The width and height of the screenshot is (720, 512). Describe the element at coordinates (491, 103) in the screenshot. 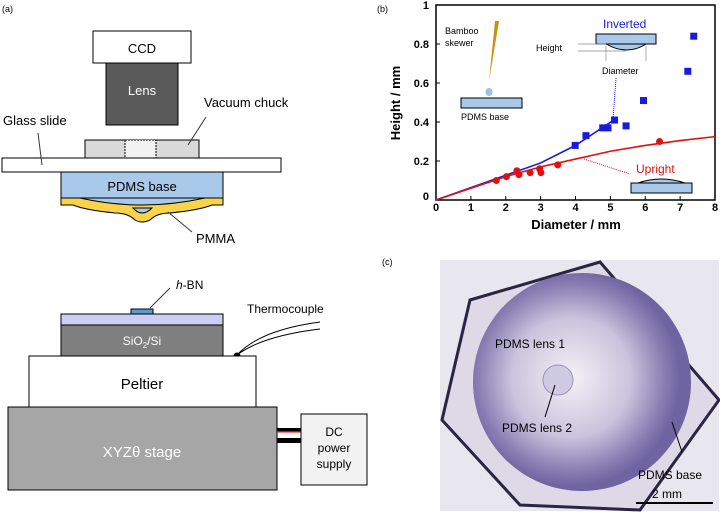

I see `pdms-base-inset` at that location.